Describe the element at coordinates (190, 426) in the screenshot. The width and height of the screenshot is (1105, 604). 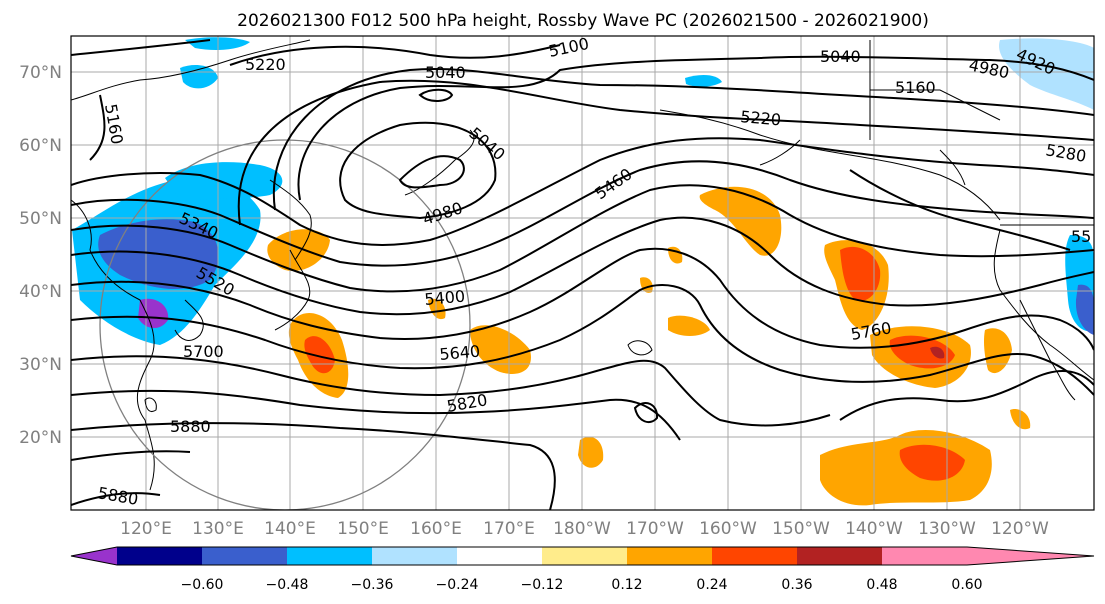
I see `contour-label: 5880` at that location.